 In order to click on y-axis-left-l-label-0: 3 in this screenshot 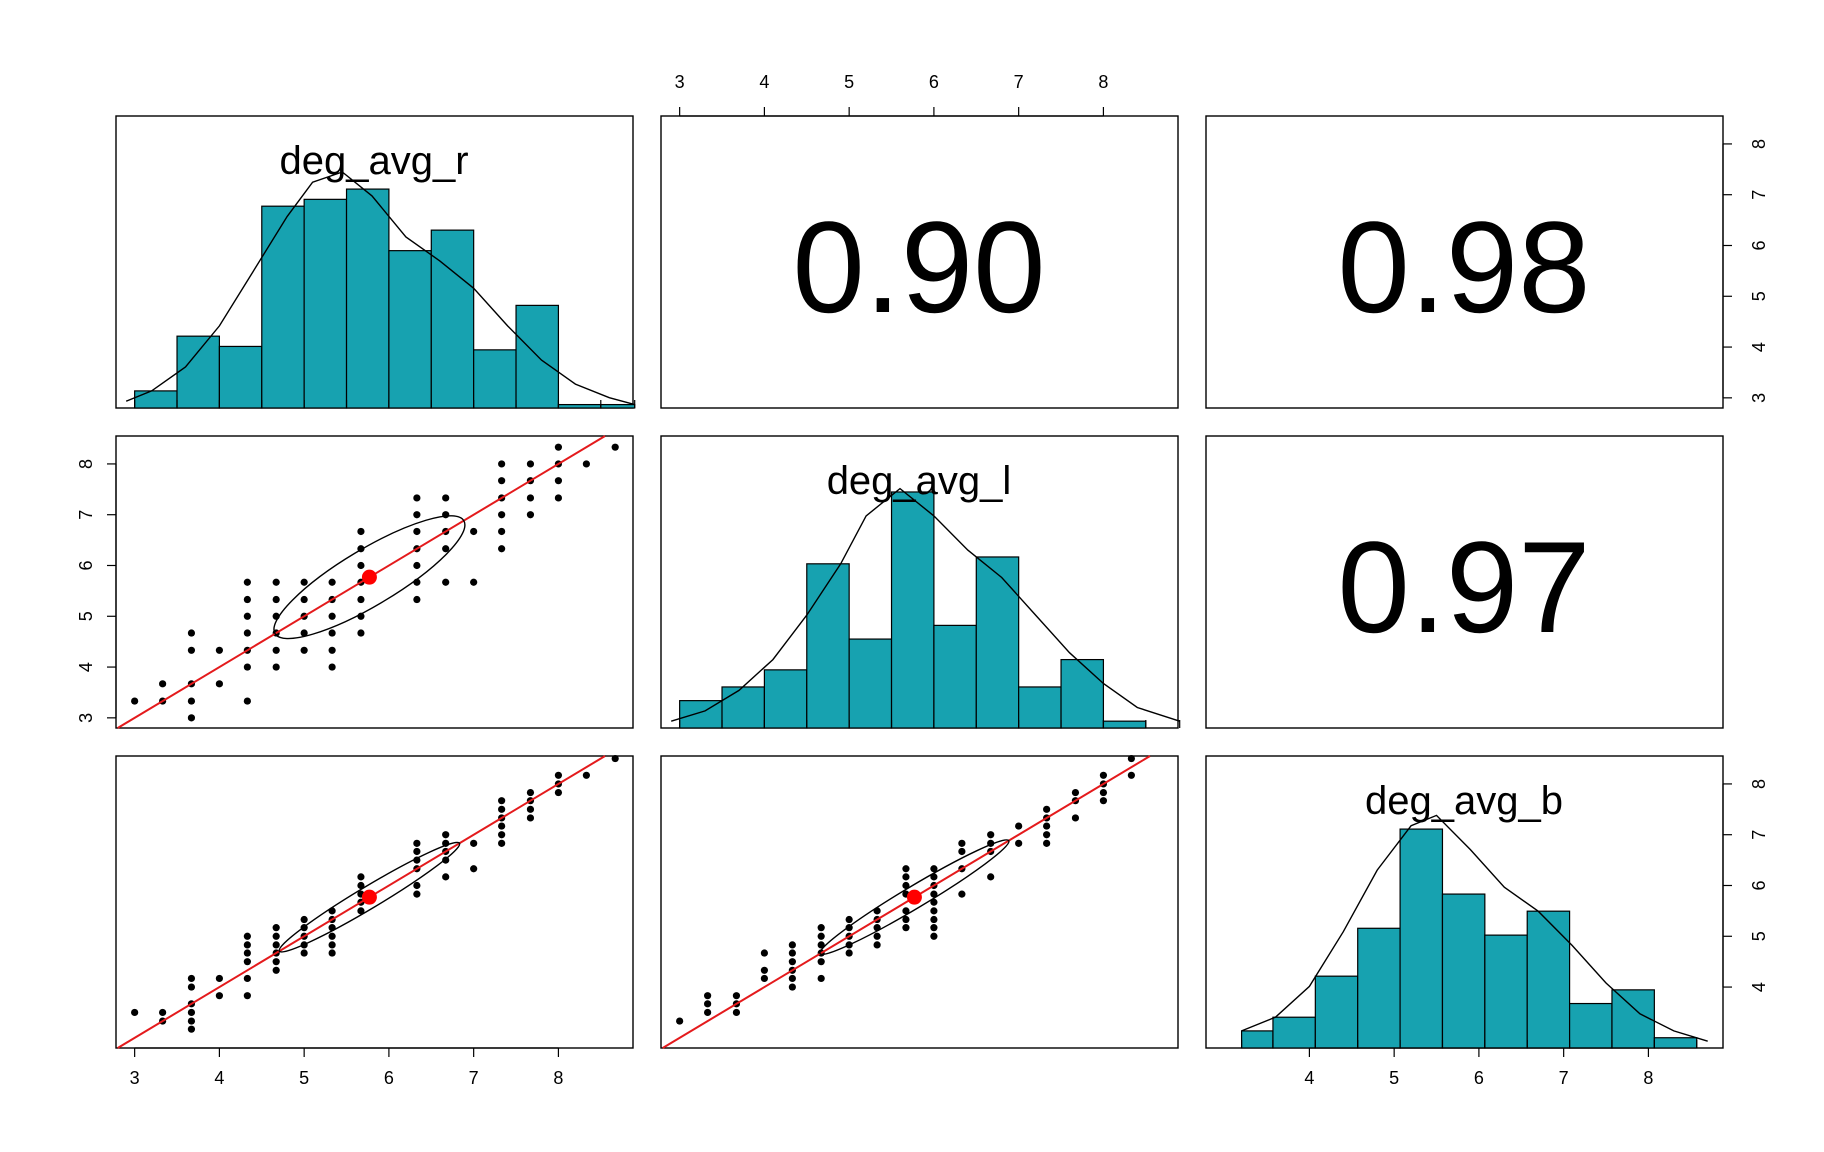, I will do `click(86, 718)`.